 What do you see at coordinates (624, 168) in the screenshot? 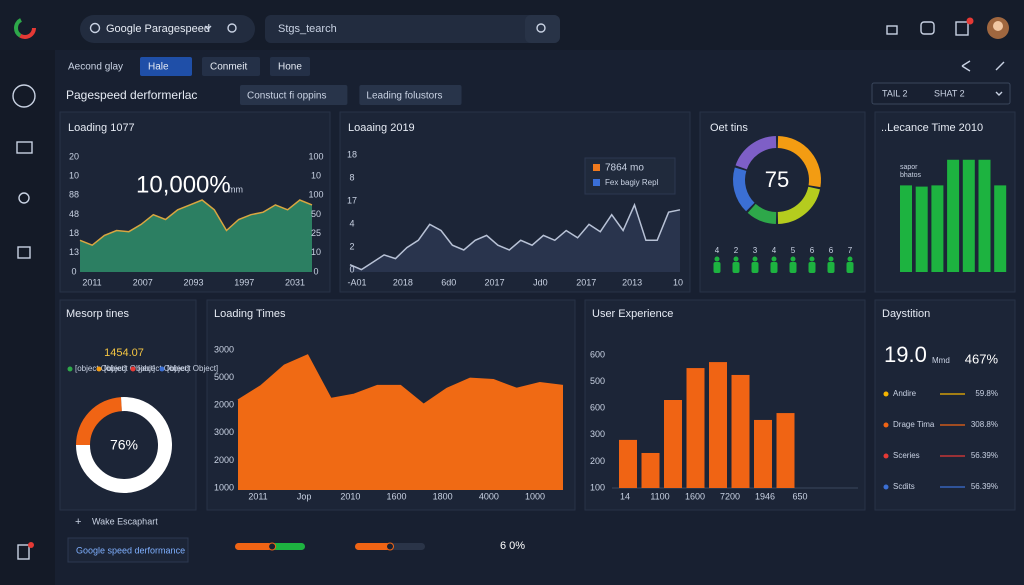
I see `legend-label: 7864 mo` at bounding box center [624, 168].